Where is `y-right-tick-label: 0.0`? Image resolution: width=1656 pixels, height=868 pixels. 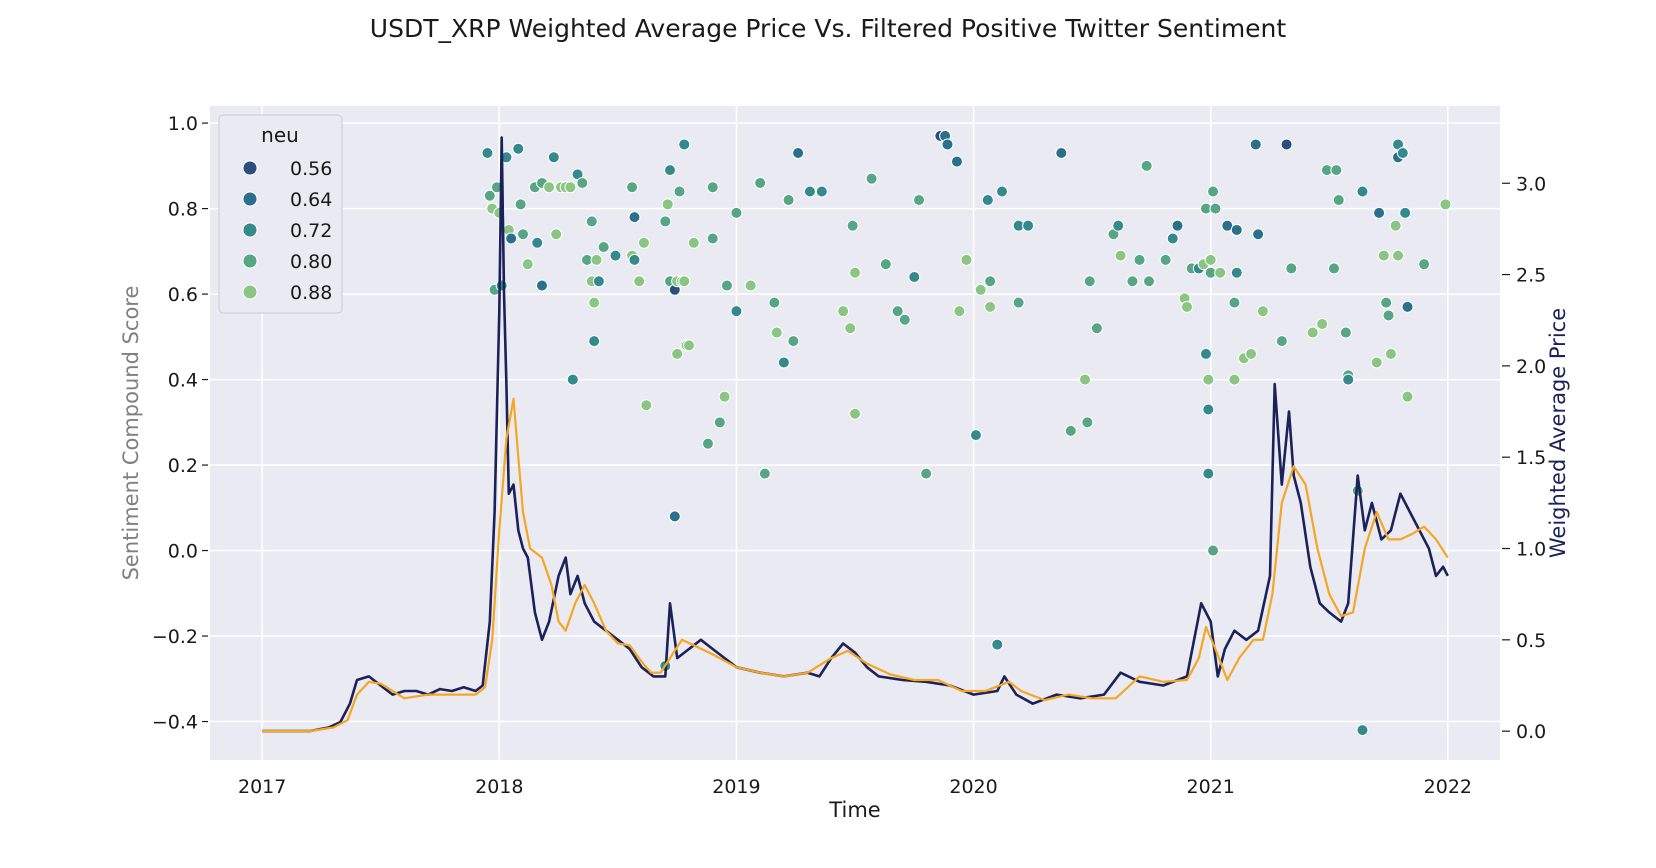 y-right-tick-label: 0.0 is located at coordinates (1531, 732).